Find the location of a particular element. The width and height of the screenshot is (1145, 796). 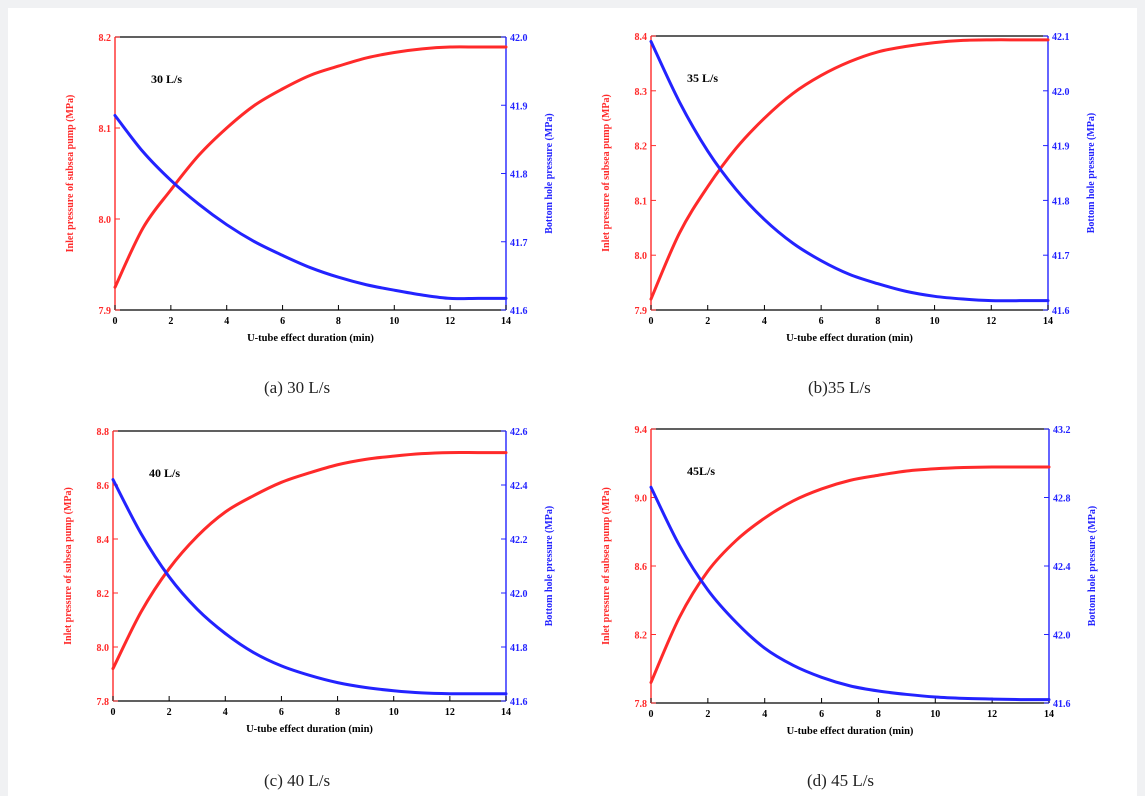

right-y-tick-label: 42.8 is located at coordinates (1062, 499).